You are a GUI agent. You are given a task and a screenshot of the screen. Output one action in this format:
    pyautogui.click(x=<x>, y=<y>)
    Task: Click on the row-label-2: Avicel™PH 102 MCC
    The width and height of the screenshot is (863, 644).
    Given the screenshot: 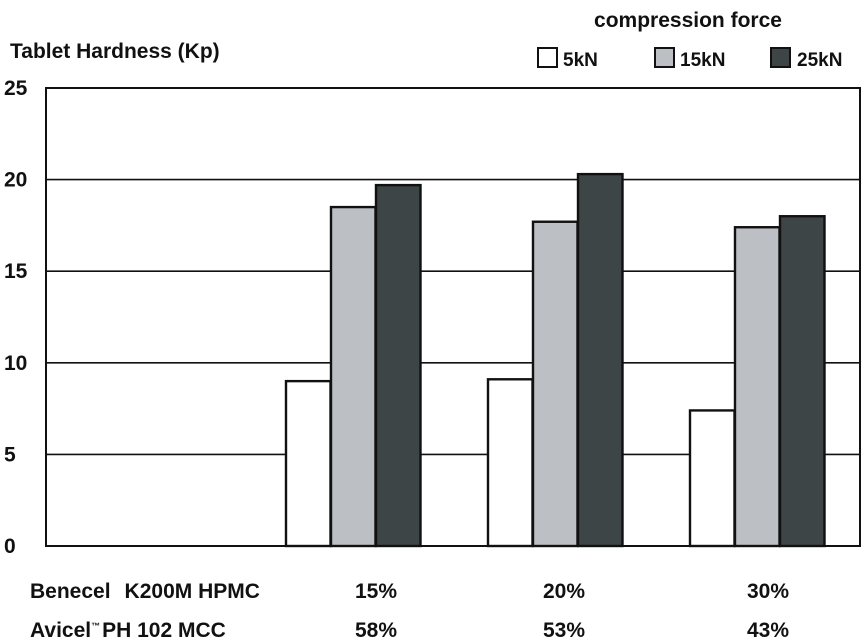 What is the action you would take?
    pyautogui.click(x=128, y=630)
    